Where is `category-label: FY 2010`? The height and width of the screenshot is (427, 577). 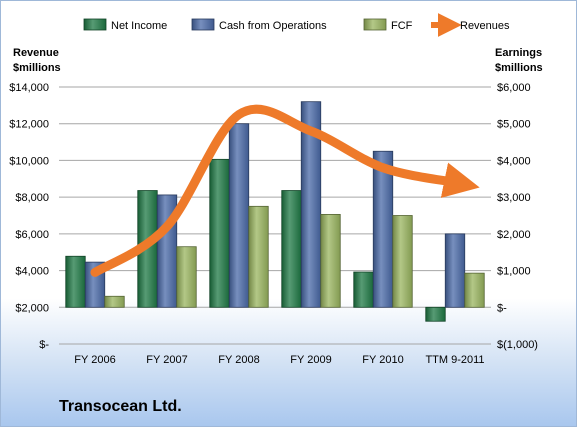 category-label: FY 2010 is located at coordinates (382, 360).